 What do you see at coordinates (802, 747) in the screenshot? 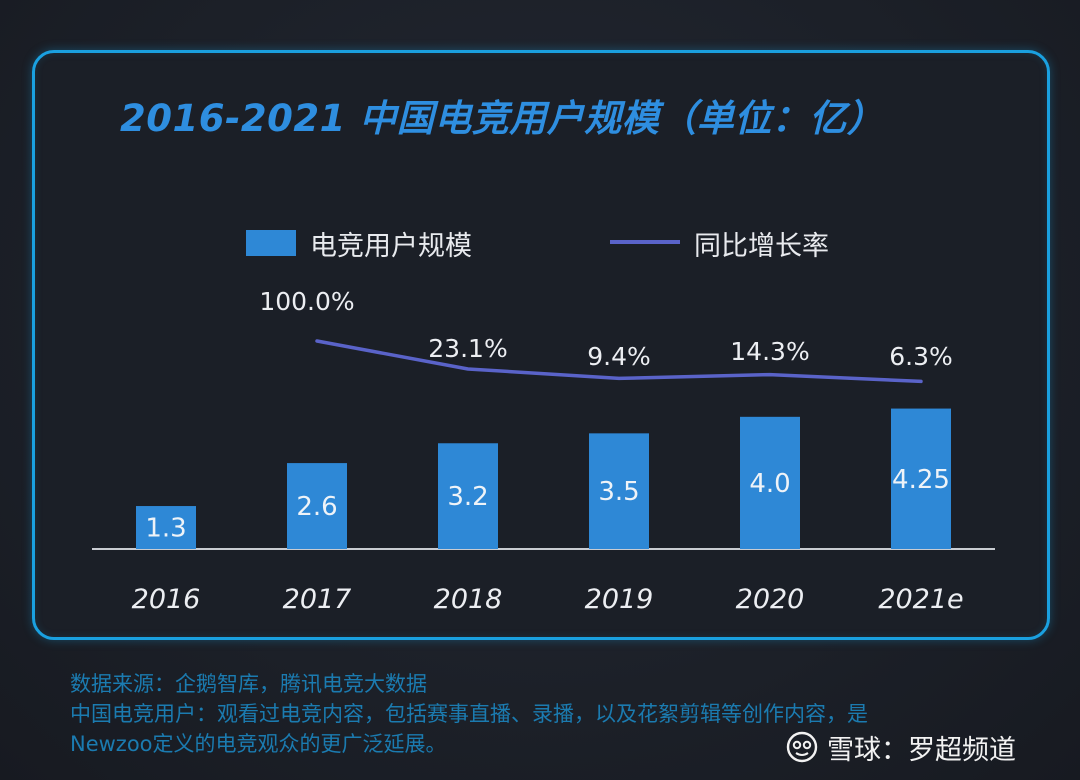
I see `xueqiu-logo-icon` at bounding box center [802, 747].